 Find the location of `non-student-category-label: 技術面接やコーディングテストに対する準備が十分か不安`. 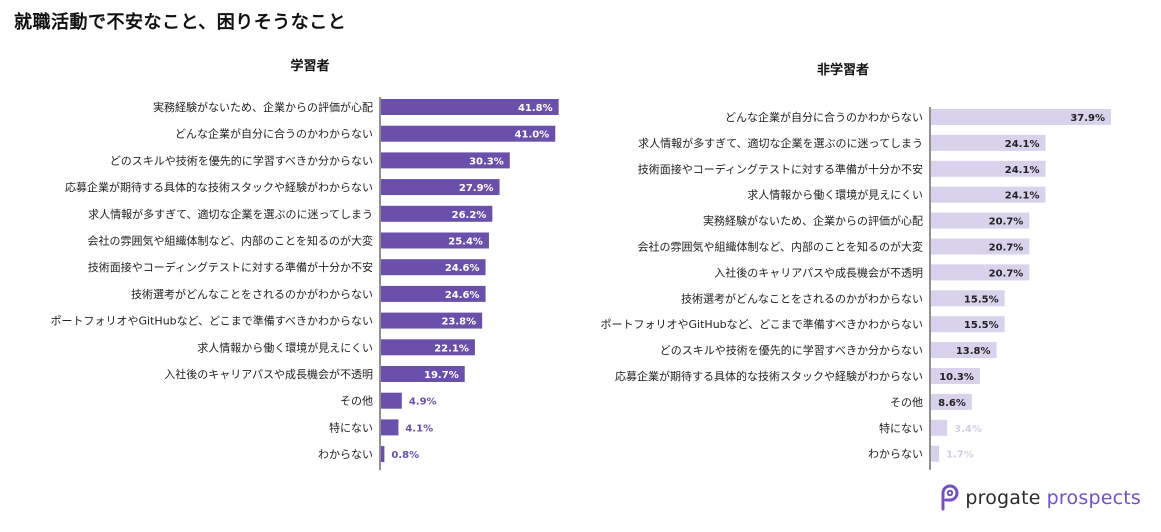

non-student-category-label: 技術面接やコーディングテストに対する準備が十分か不安 is located at coordinates (780, 169).